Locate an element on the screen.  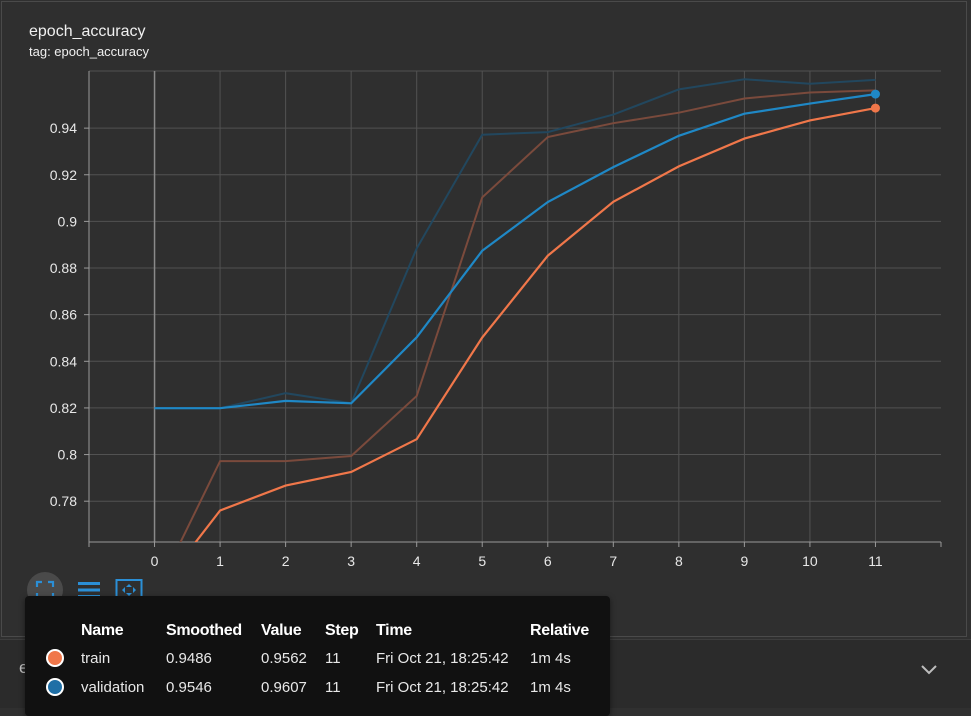
x-tick-label: 1 is located at coordinates (220, 561).